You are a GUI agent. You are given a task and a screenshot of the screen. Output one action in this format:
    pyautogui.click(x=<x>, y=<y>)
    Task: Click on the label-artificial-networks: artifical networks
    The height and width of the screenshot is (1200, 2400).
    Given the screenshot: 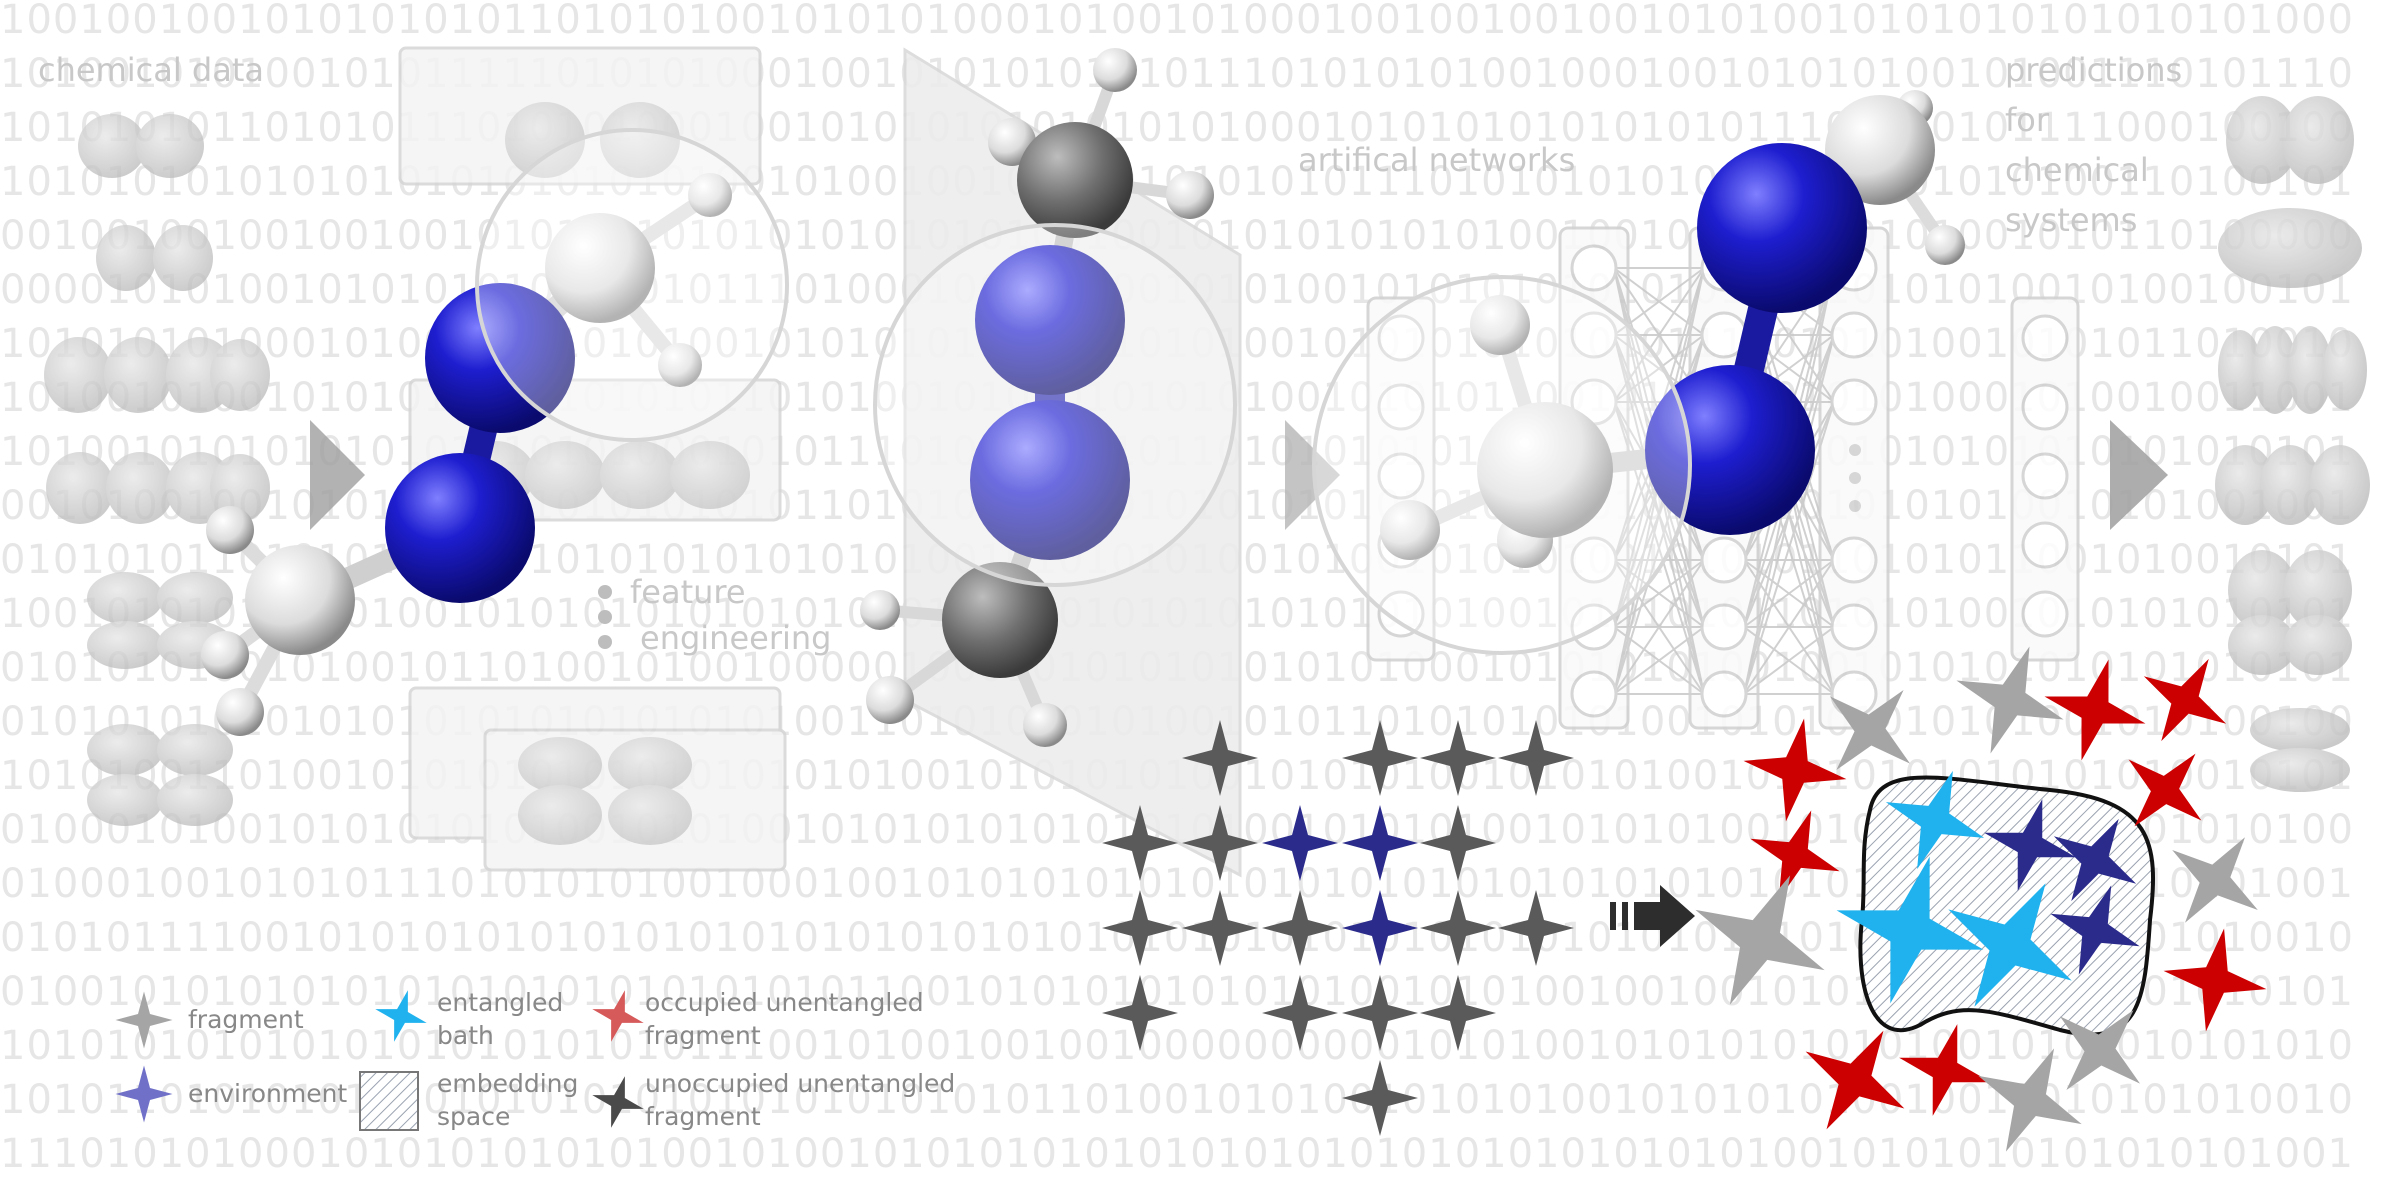 What is the action you would take?
    pyautogui.click(x=1437, y=160)
    